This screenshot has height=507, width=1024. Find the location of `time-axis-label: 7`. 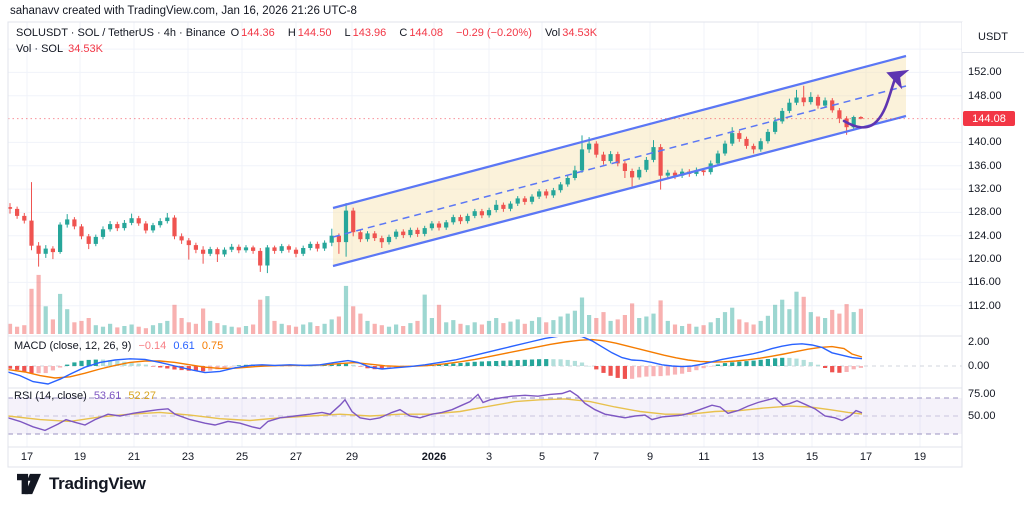

time-axis-label: 7 is located at coordinates (596, 457).